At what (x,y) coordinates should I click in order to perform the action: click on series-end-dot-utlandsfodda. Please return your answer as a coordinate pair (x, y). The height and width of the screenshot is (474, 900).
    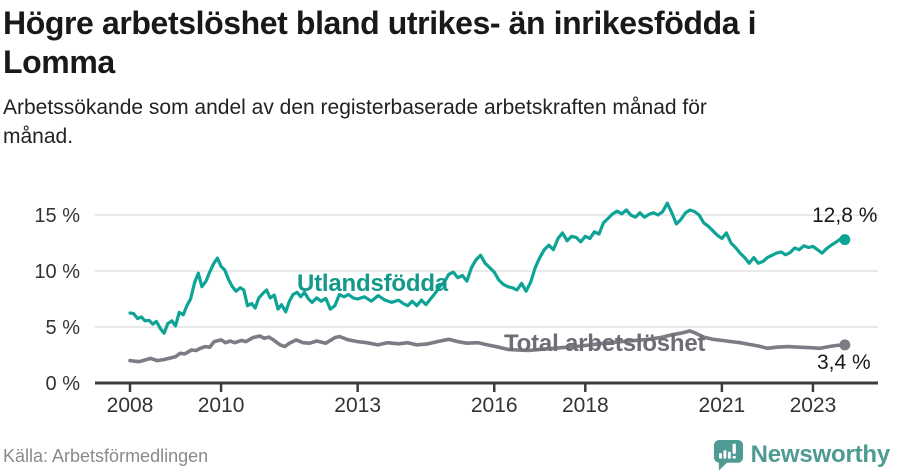
    Looking at the image, I should click on (845, 240).